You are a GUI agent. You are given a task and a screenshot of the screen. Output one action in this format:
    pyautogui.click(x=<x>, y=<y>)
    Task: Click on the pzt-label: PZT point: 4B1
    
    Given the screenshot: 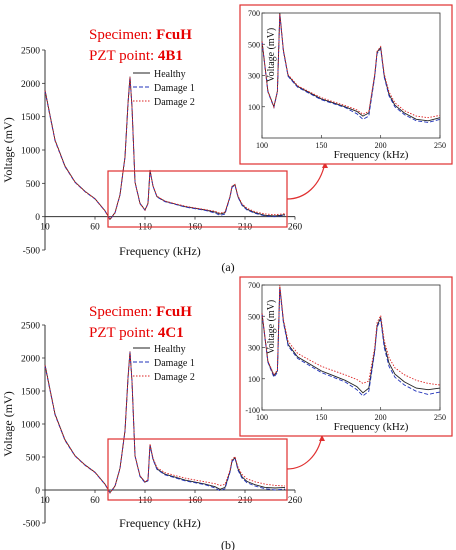 What is the action you would take?
    pyautogui.click(x=136, y=56)
    